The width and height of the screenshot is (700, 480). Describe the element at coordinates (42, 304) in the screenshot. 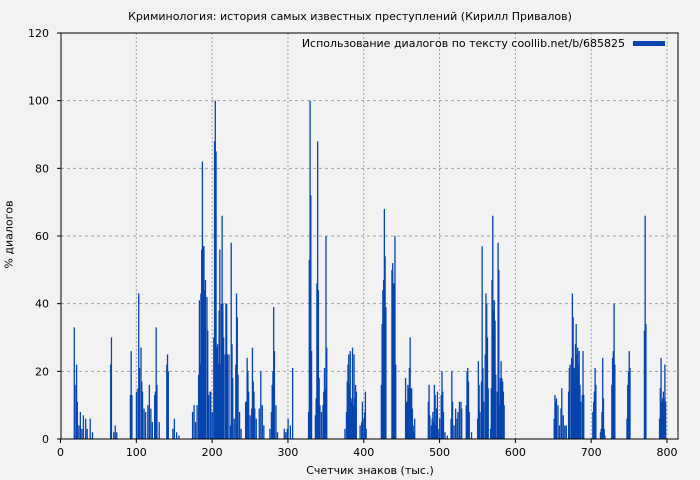

I see `y-tick-label: 40` at that location.